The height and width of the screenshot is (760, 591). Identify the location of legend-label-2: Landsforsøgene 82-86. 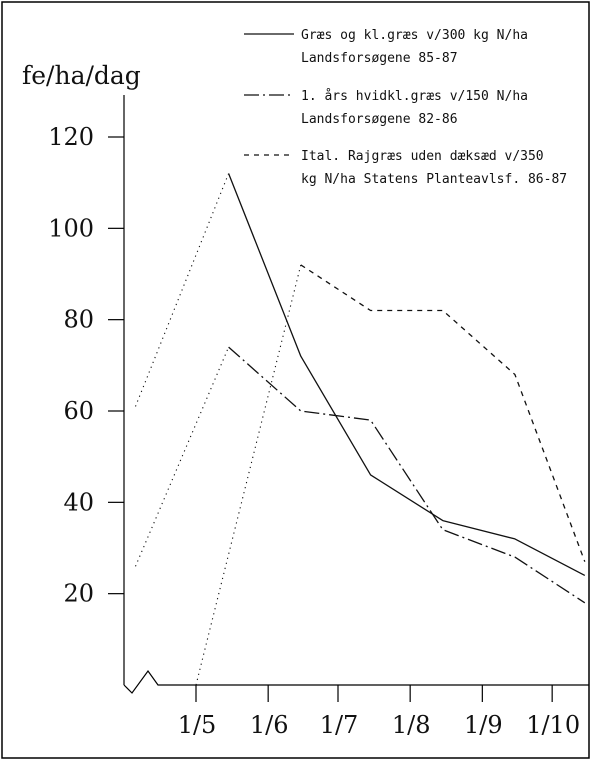
(379, 119).